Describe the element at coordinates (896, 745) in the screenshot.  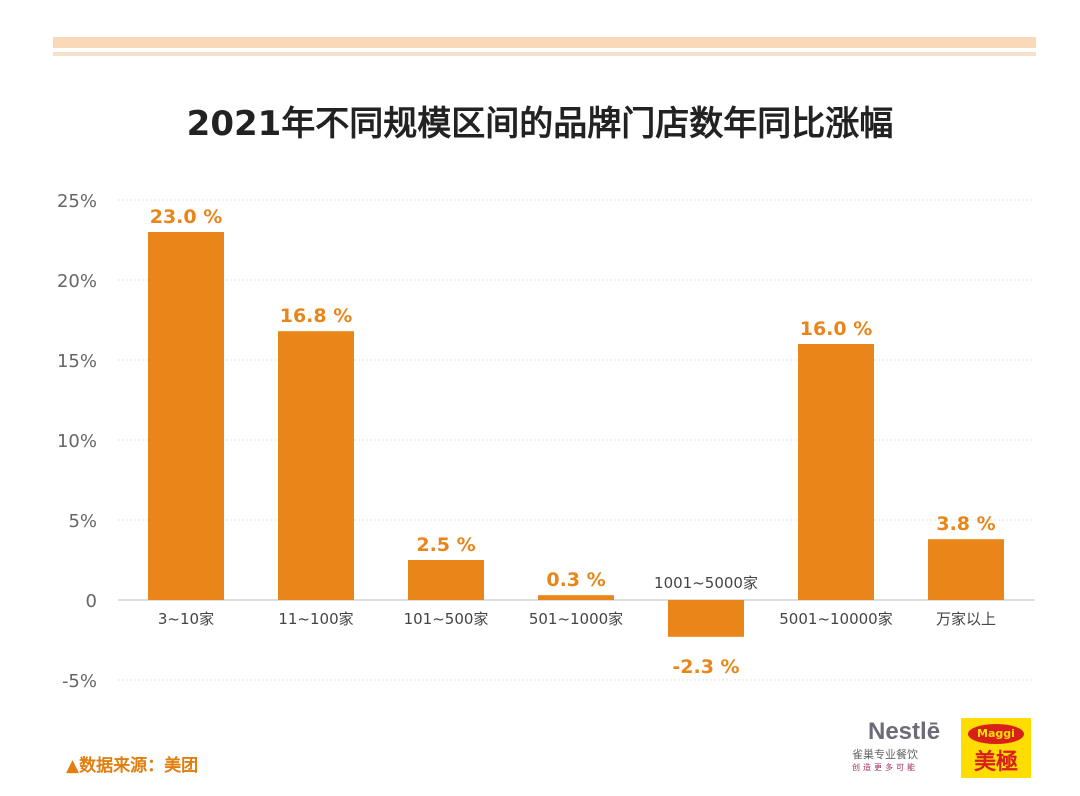
I see `nestle-logo: Nestlē 雀巢专业餐饮 创造更多可能` at that location.